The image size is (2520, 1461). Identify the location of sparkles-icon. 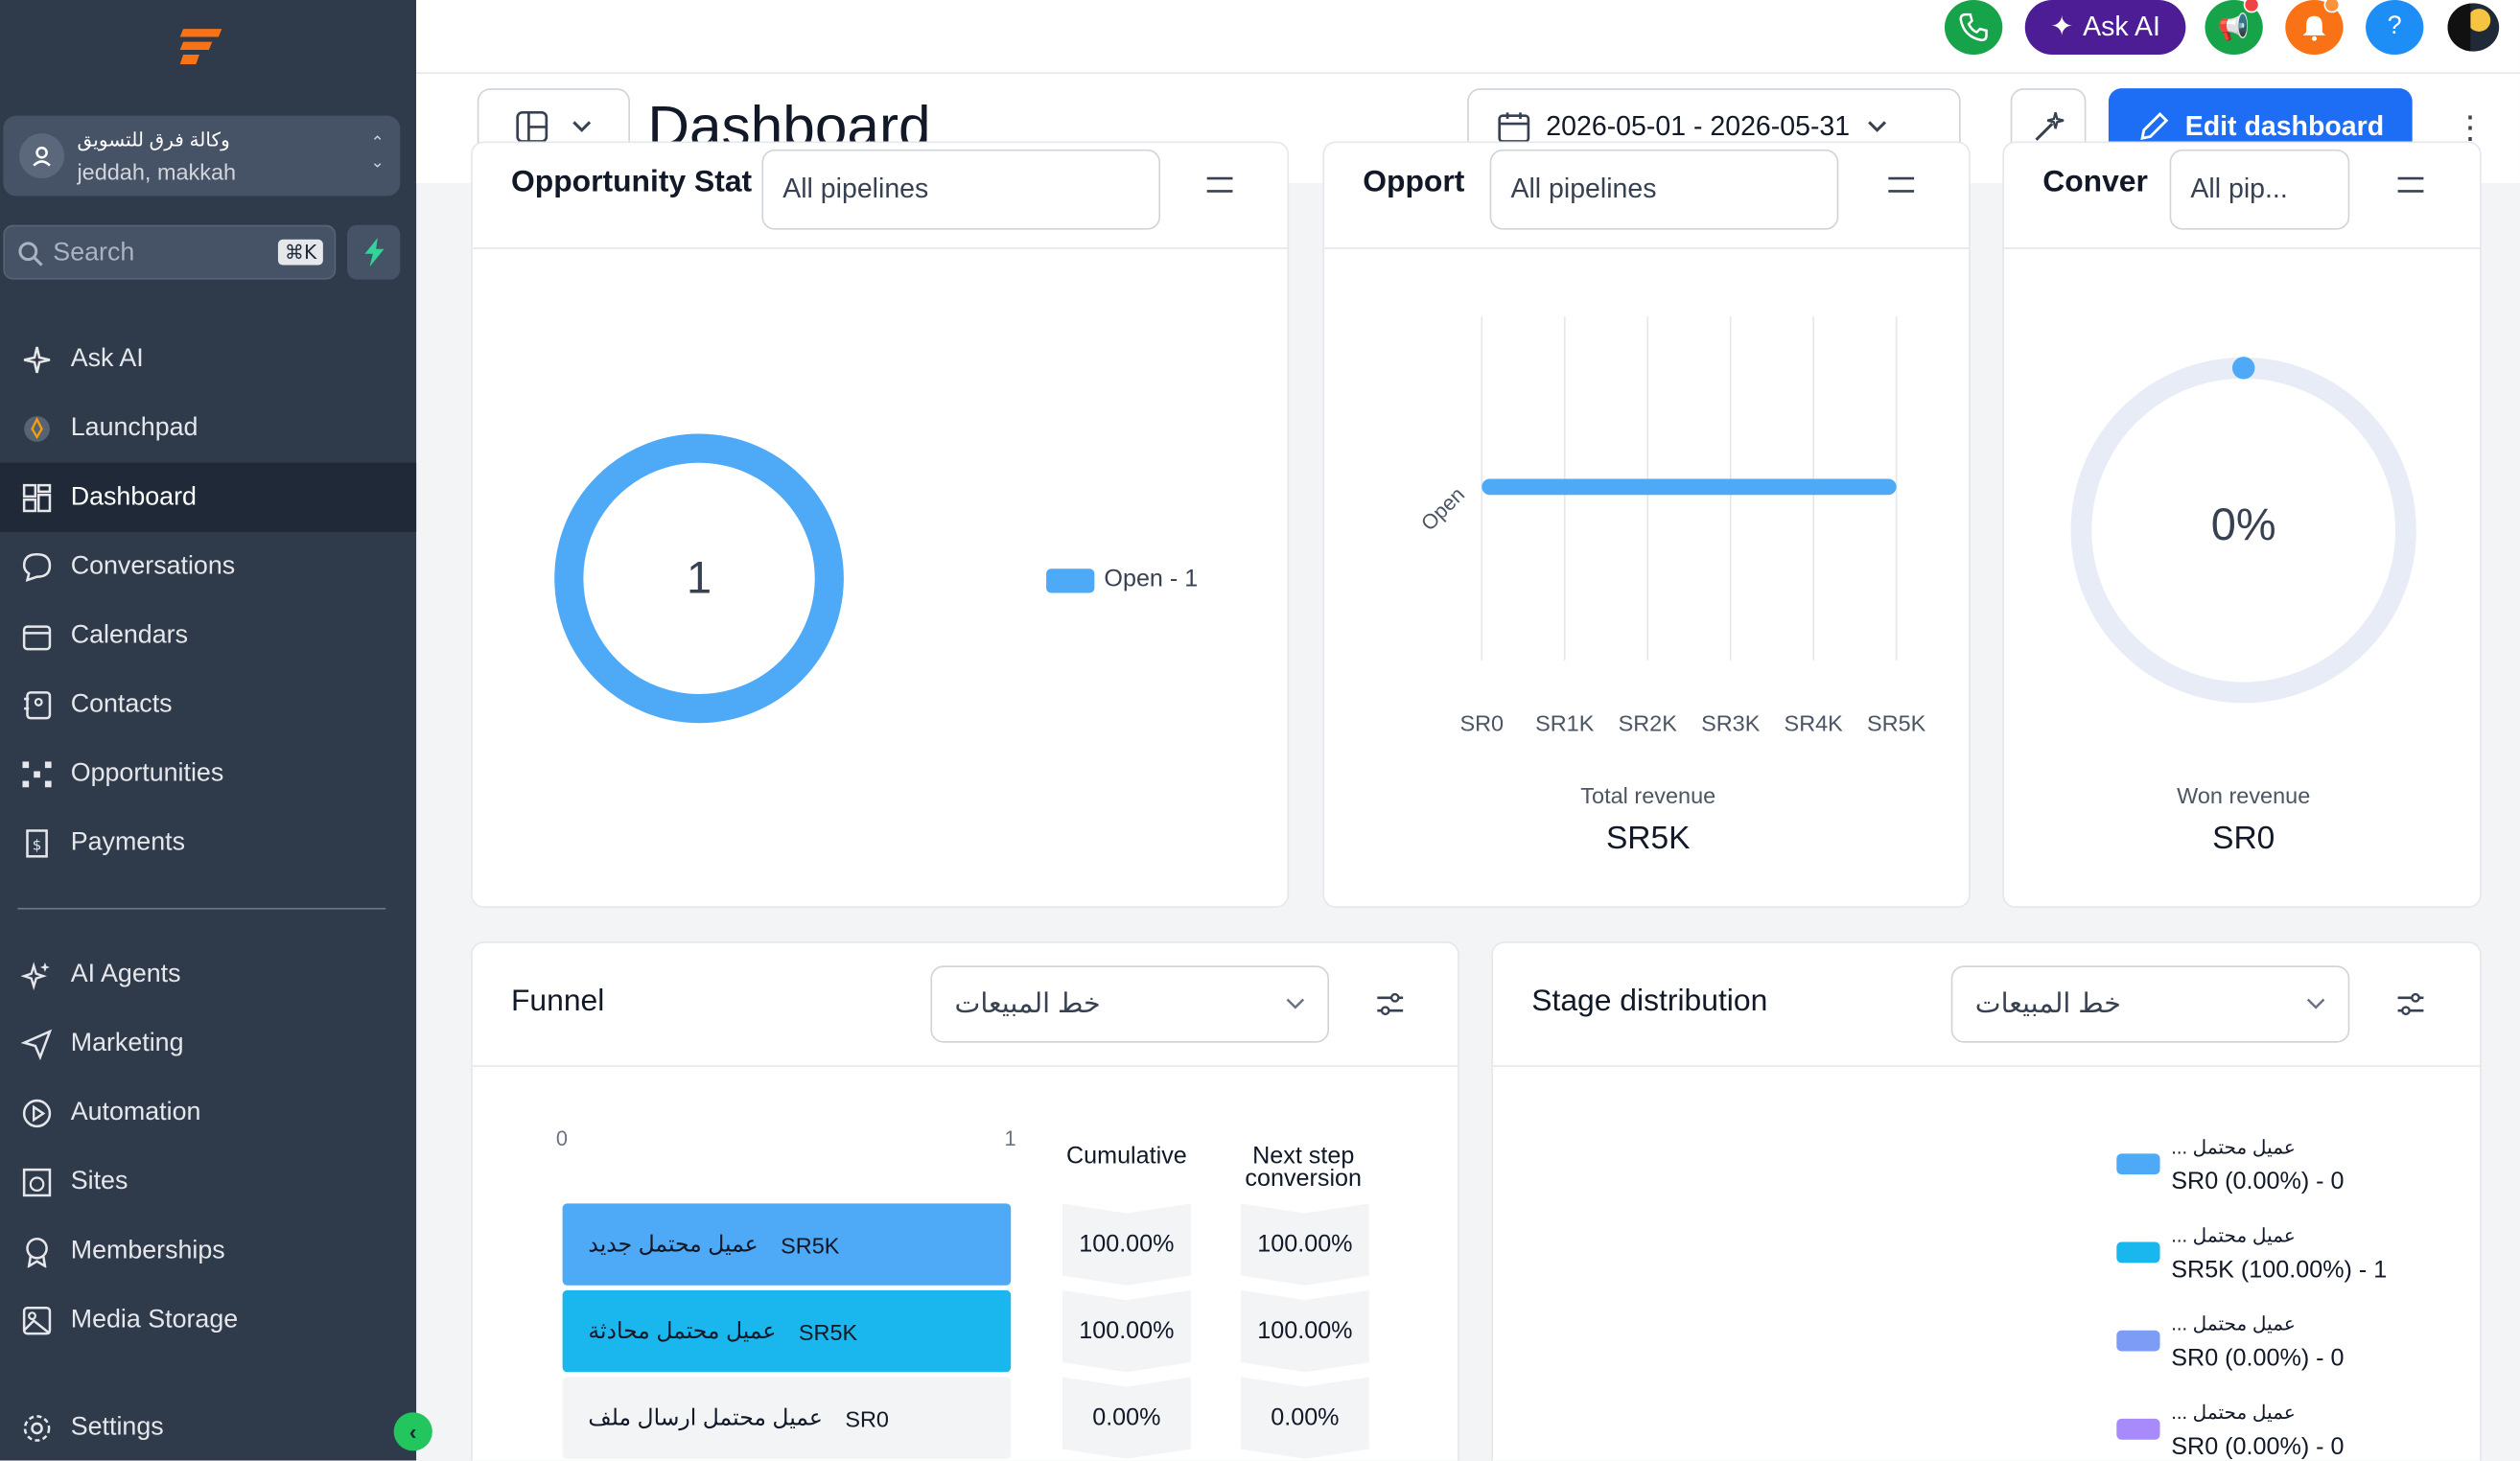
(37, 359).